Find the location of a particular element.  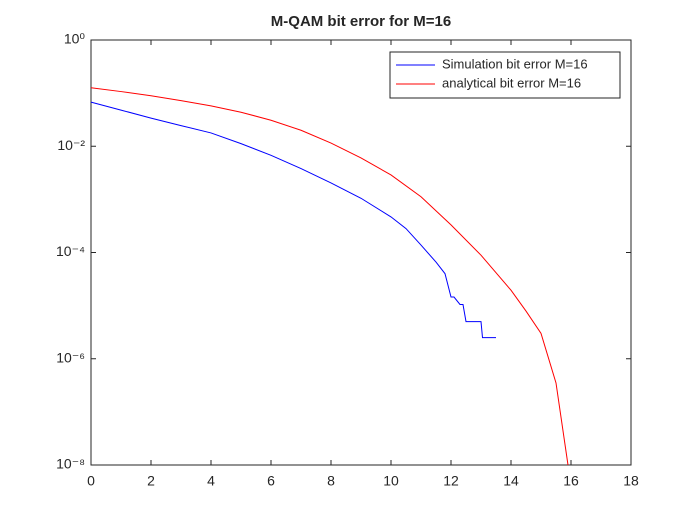

legend-box is located at coordinates (505, 75).